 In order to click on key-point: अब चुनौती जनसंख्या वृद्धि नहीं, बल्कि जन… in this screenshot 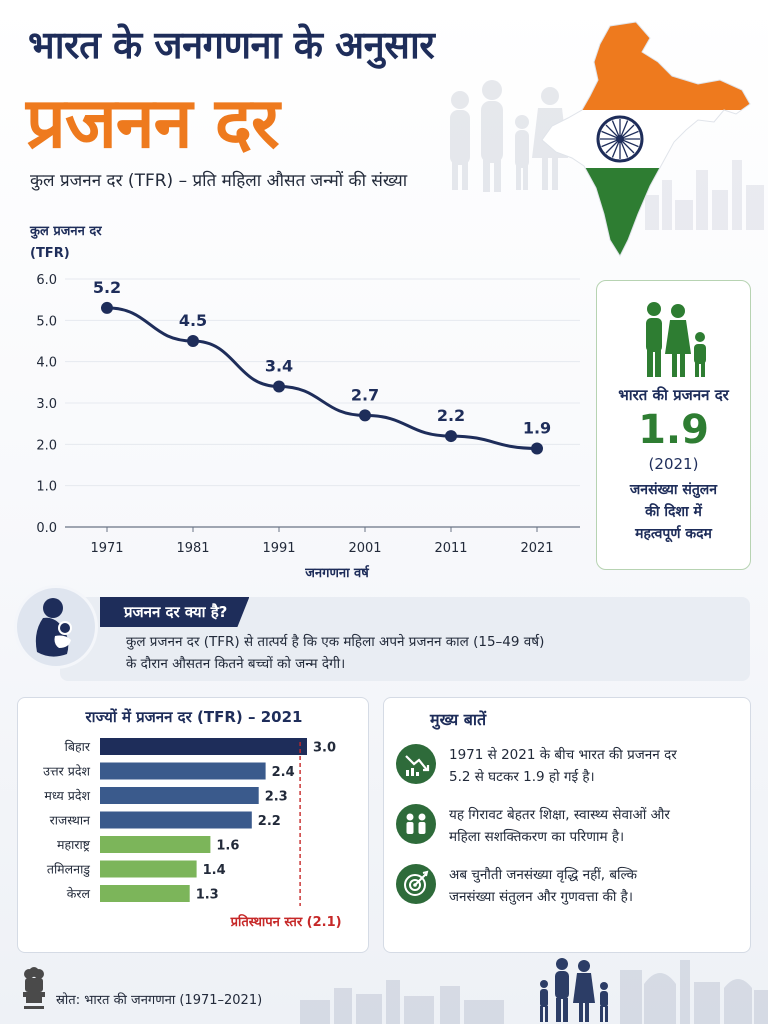, I will do `click(568, 892)`.